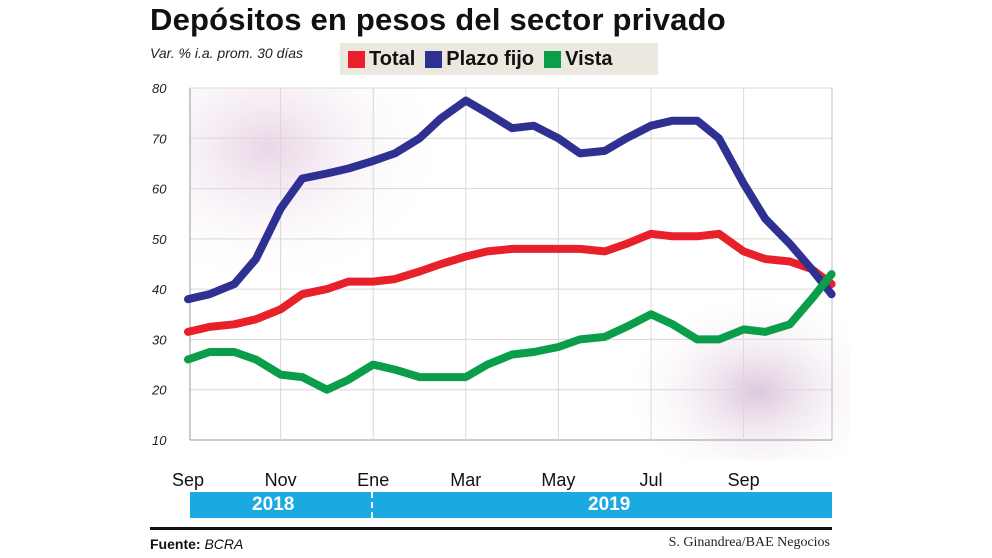 The width and height of the screenshot is (992, 558). Describe the element at coordinates (159, 88) in the screenshot. I see `y-tick-label: 80` at that location.